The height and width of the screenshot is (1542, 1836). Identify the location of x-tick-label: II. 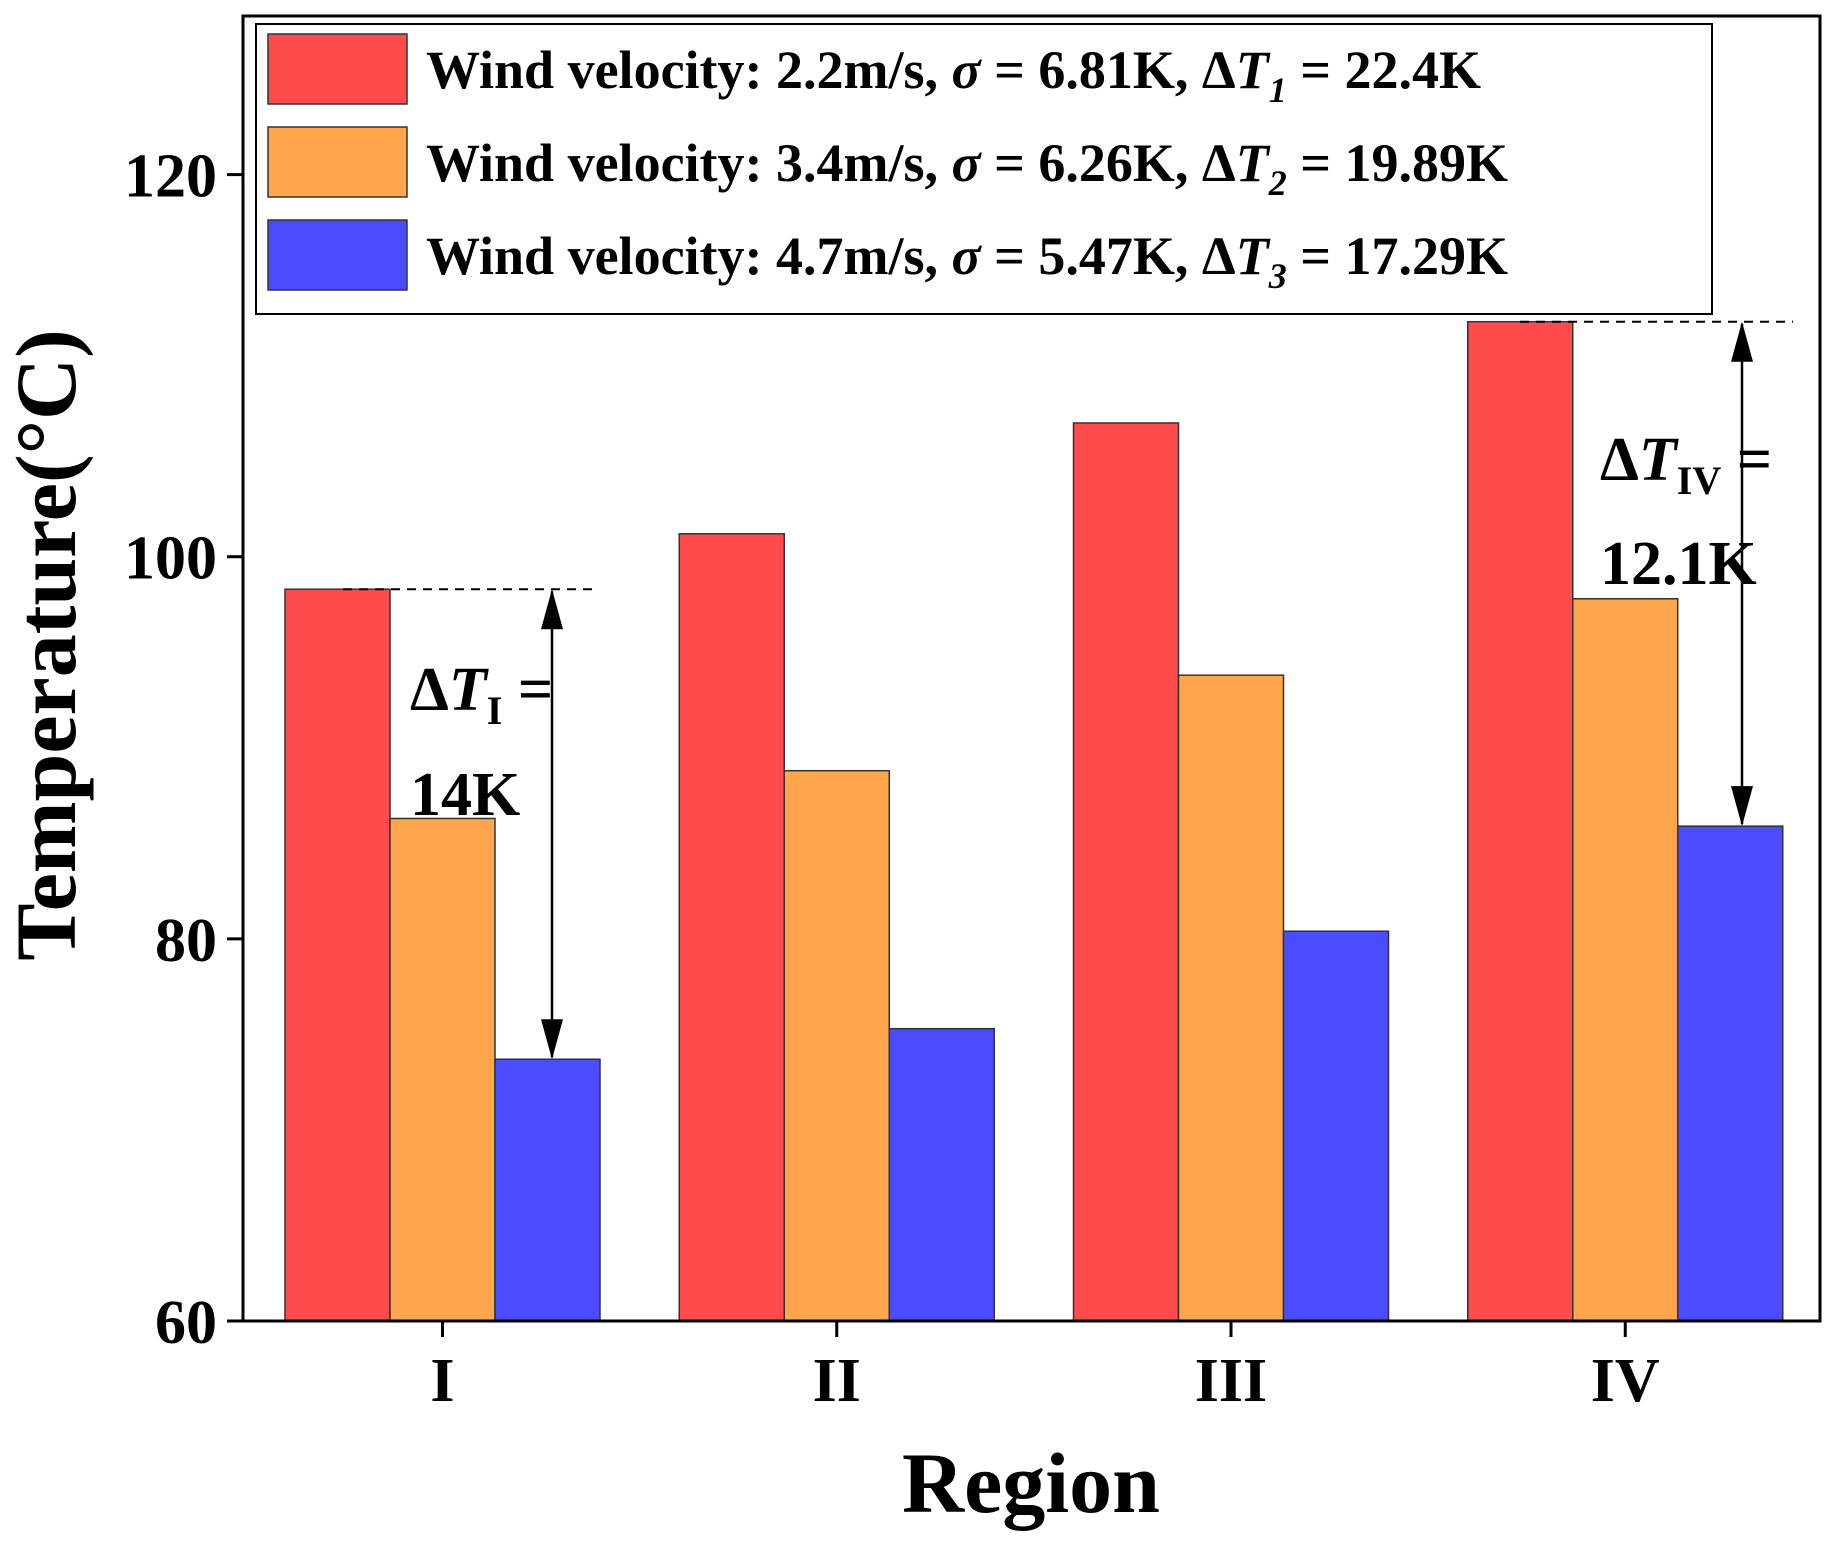
(837, 1381).